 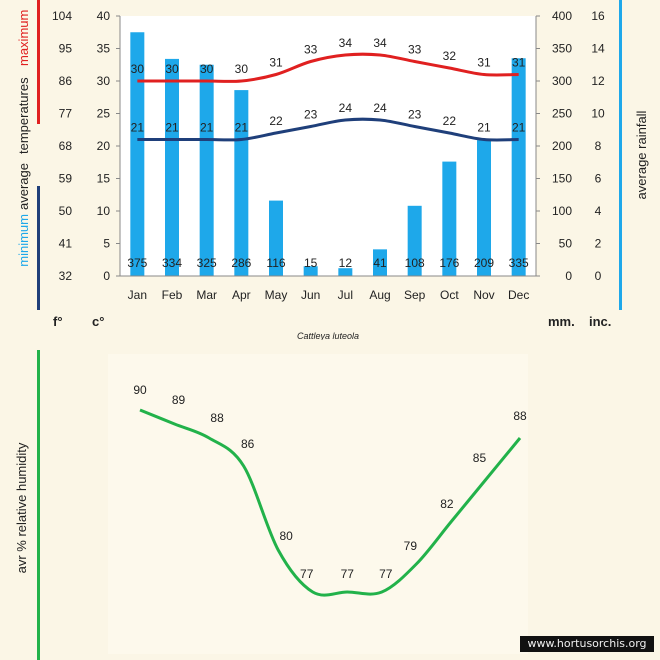 I want to click on month-label: Jun, so click(x=310, y=295).